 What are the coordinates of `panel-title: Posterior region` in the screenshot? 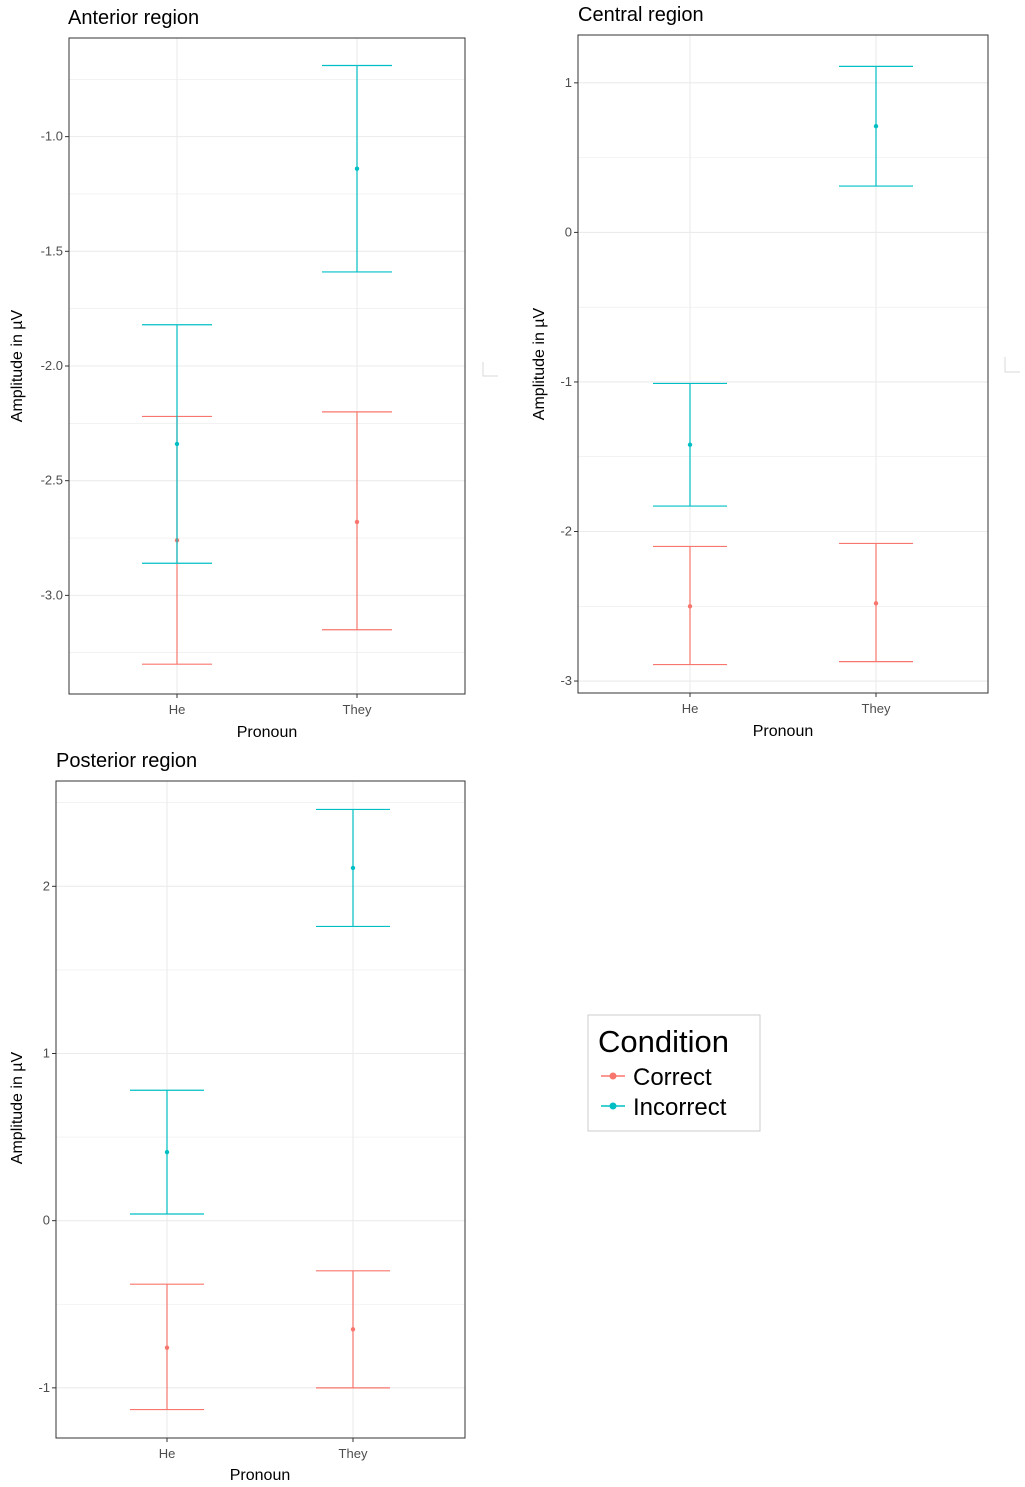 It's located at (126, 761).